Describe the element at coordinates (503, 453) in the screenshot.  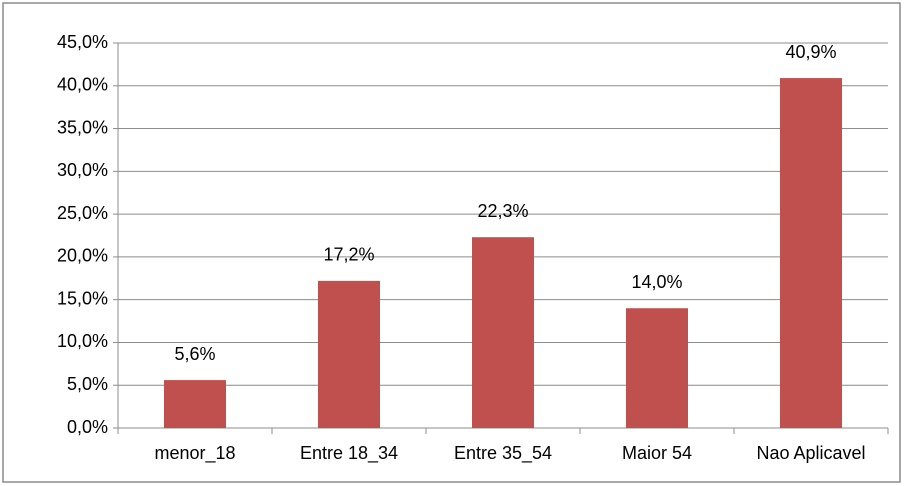
I see `x-tick-label: Entre 35_54` at that location.